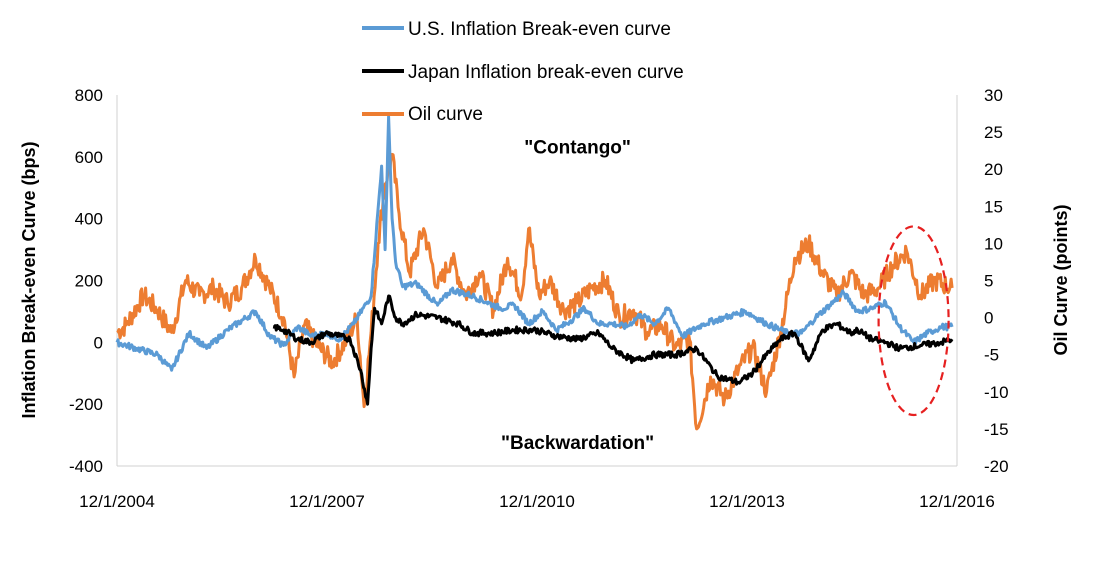 The image size is (1100, 573). Describe the element at coordinates (988, 281) in the screenshot. I see `y-tick-label-right: 5` at that location.